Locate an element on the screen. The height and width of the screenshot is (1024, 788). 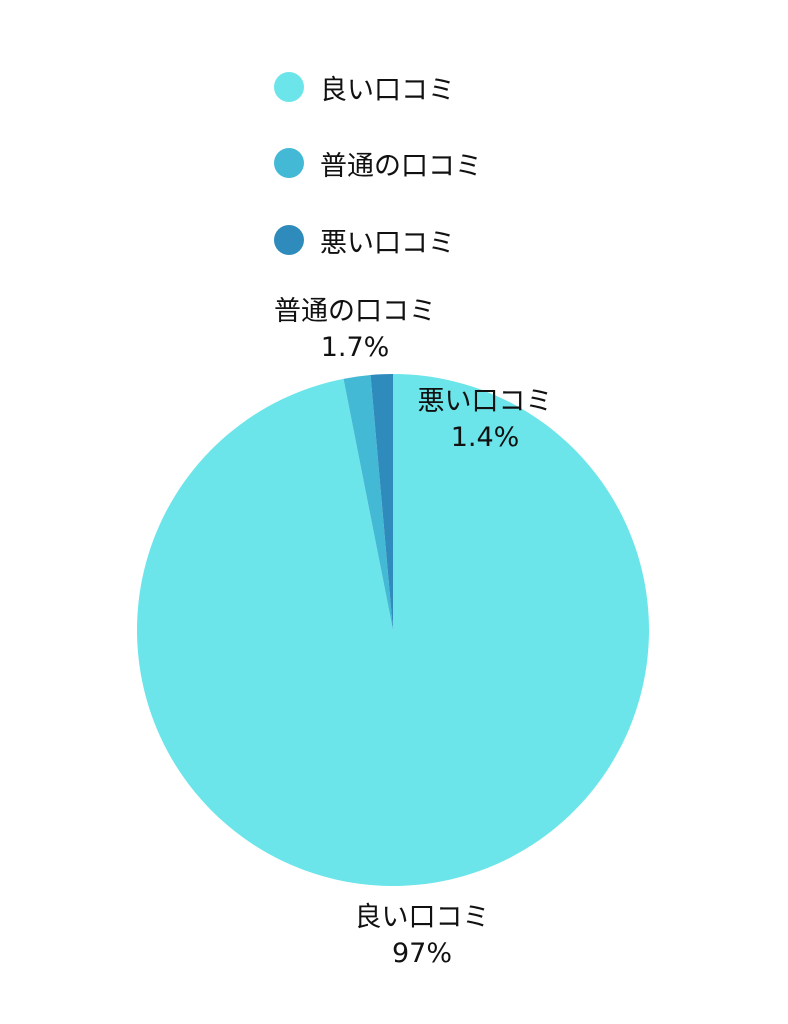
legend-swatch-good is located at coordinates (289, 87).